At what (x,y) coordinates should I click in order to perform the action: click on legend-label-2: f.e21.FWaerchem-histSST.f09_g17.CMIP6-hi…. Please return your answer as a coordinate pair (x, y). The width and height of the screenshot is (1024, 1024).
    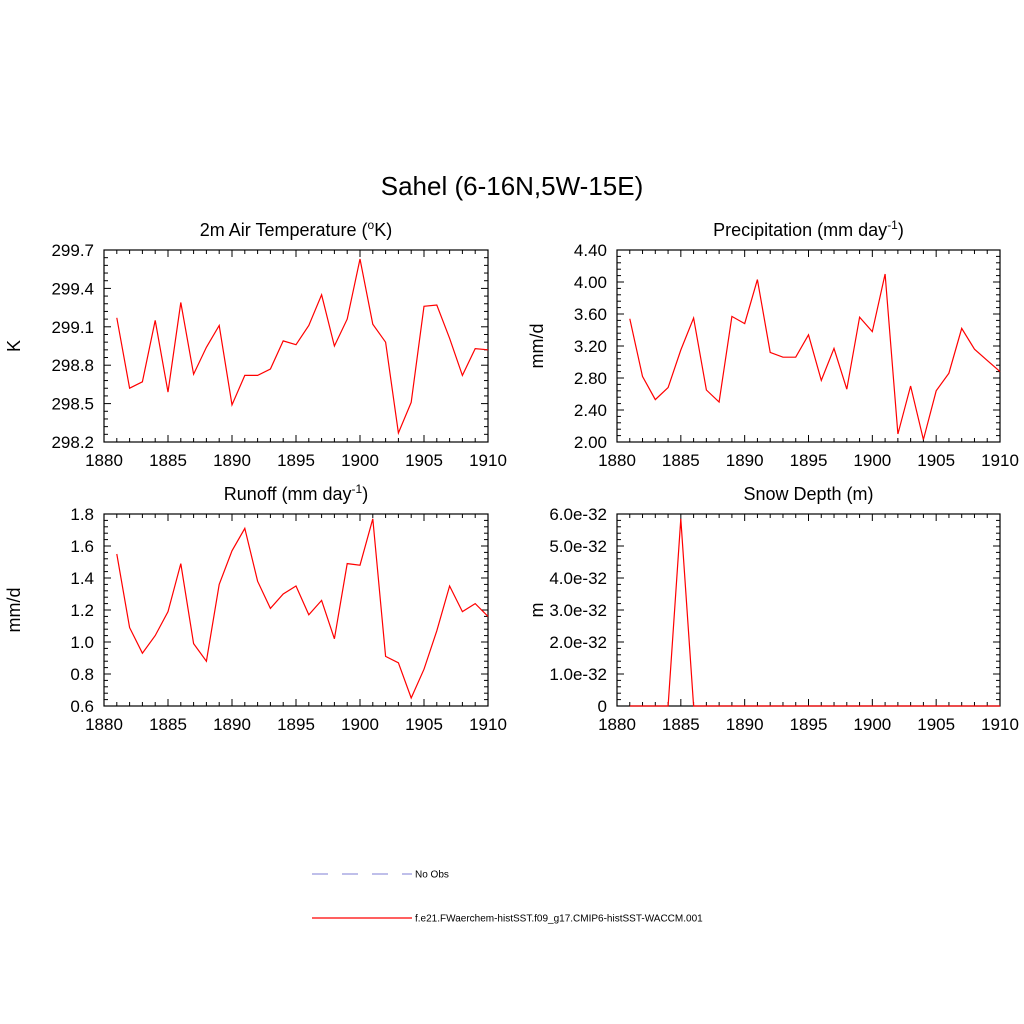
    Looking at the image, I should click on (559, 919).